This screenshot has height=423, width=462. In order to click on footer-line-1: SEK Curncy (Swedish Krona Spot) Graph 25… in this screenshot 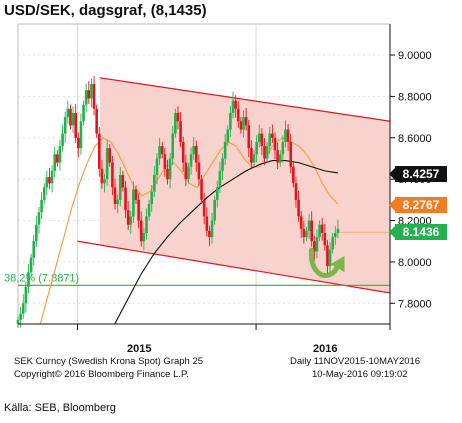, I will do `click(217, 361)`.